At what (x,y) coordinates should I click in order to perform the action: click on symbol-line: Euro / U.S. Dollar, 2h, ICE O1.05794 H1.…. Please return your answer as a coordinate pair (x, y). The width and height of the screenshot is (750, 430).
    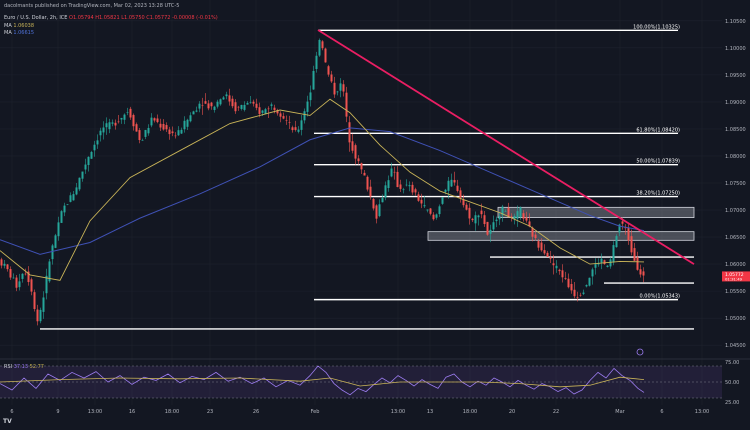
    Looking at the image, I should click on (111, 18).